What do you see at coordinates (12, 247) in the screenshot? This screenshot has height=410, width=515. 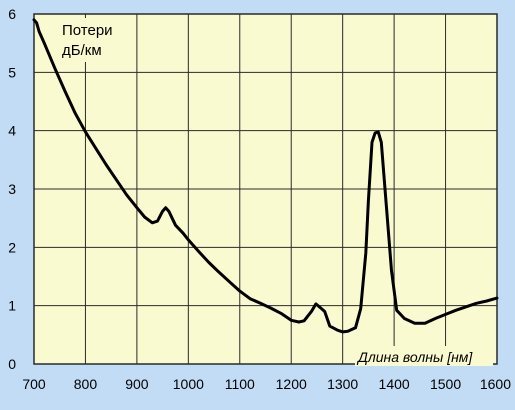 I see `y-tick-label: 2` at bounding box center [12, 247].